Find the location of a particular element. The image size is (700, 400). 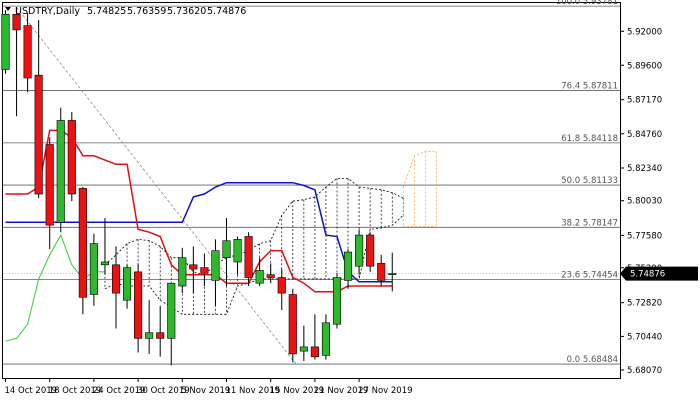

y-tick-label: 5.92000 is located at coordinates (644, 32).